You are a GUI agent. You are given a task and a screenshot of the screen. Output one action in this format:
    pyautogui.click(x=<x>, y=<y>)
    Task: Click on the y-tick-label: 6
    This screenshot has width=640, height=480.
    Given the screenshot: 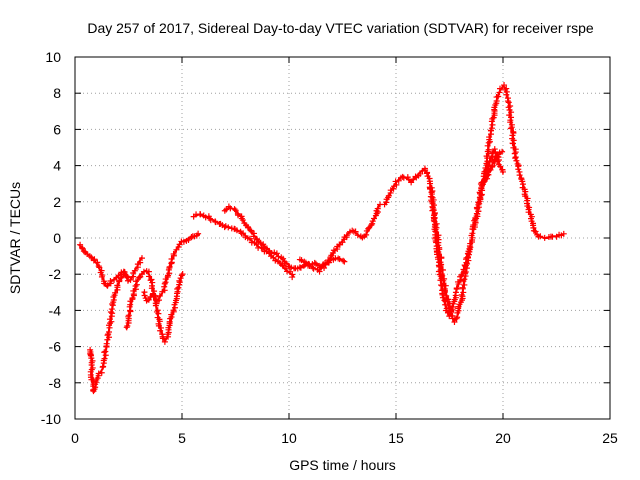 What is the action you would take?
    pyautogui.click(x=57, y=129)
    